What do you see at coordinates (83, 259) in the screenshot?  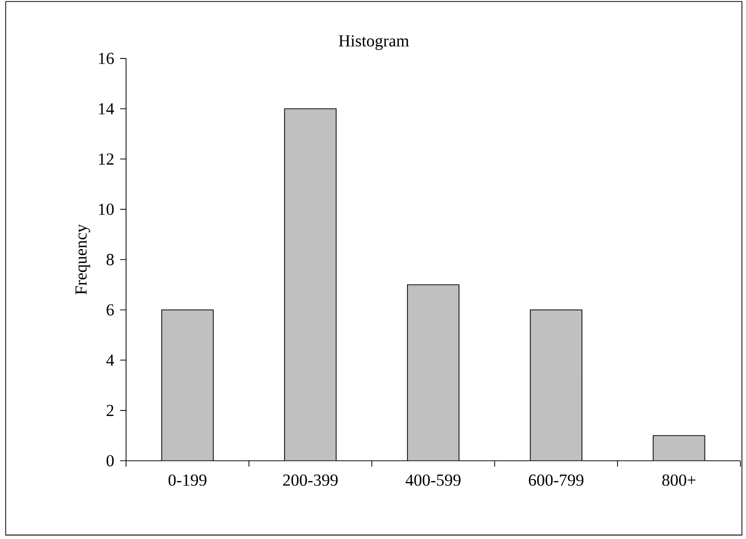 I see `y-axis-title: Frequency` at bounding box center [83, 259].